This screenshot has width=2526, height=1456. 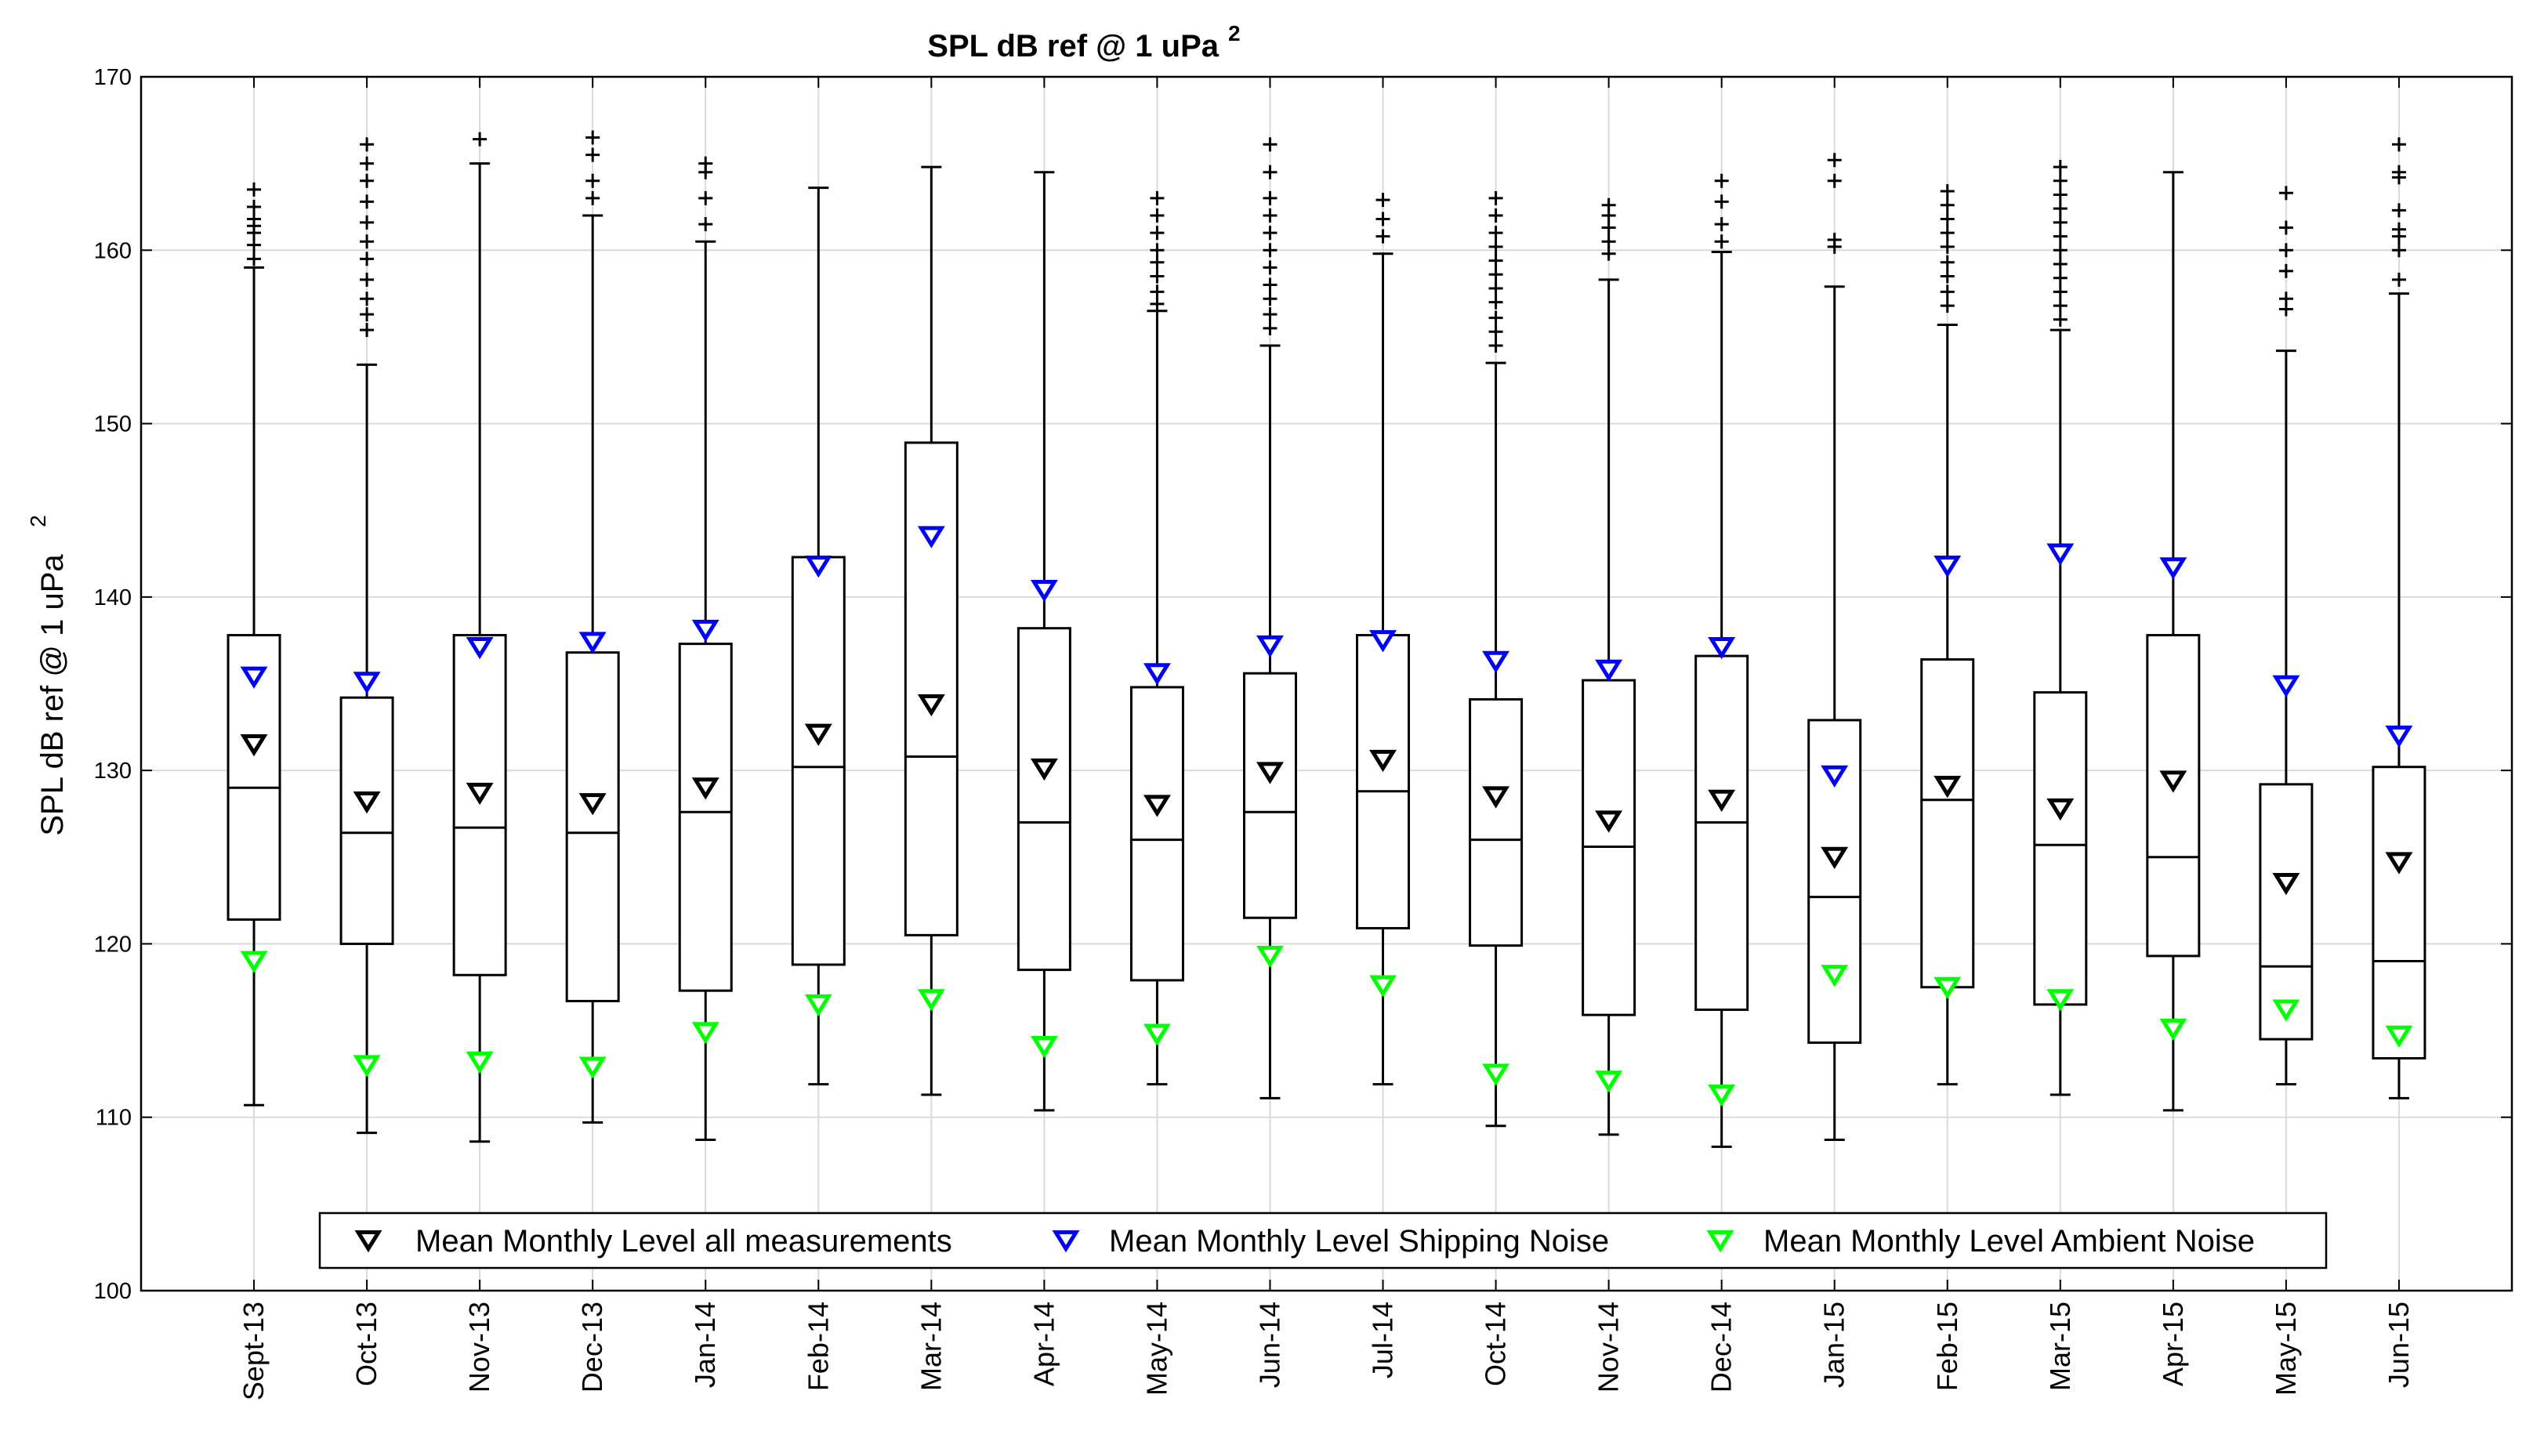 What do you see at coordinates (253, 1351) in the screenshot?
I see `x-tick-label: Sept-13` at bounding box center [253, 1351].